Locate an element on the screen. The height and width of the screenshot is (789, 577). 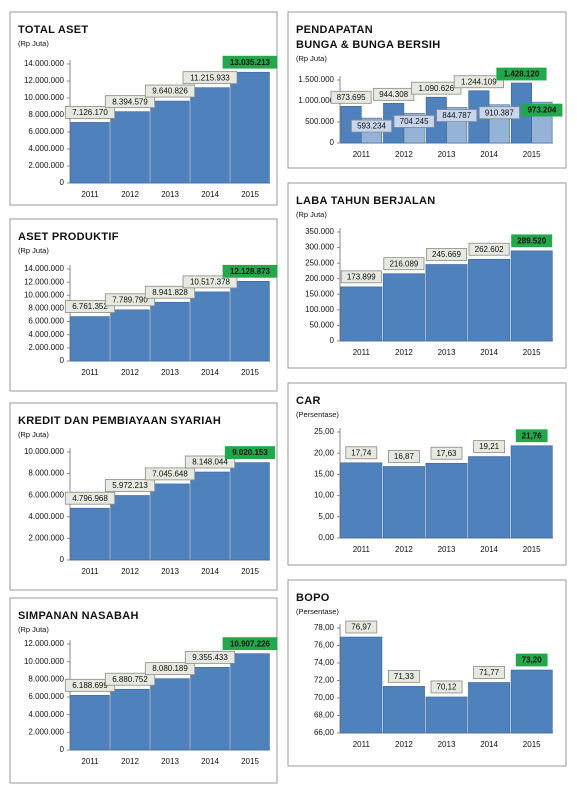
value-label: 1.244.109 is located at coordinates (479, 81).